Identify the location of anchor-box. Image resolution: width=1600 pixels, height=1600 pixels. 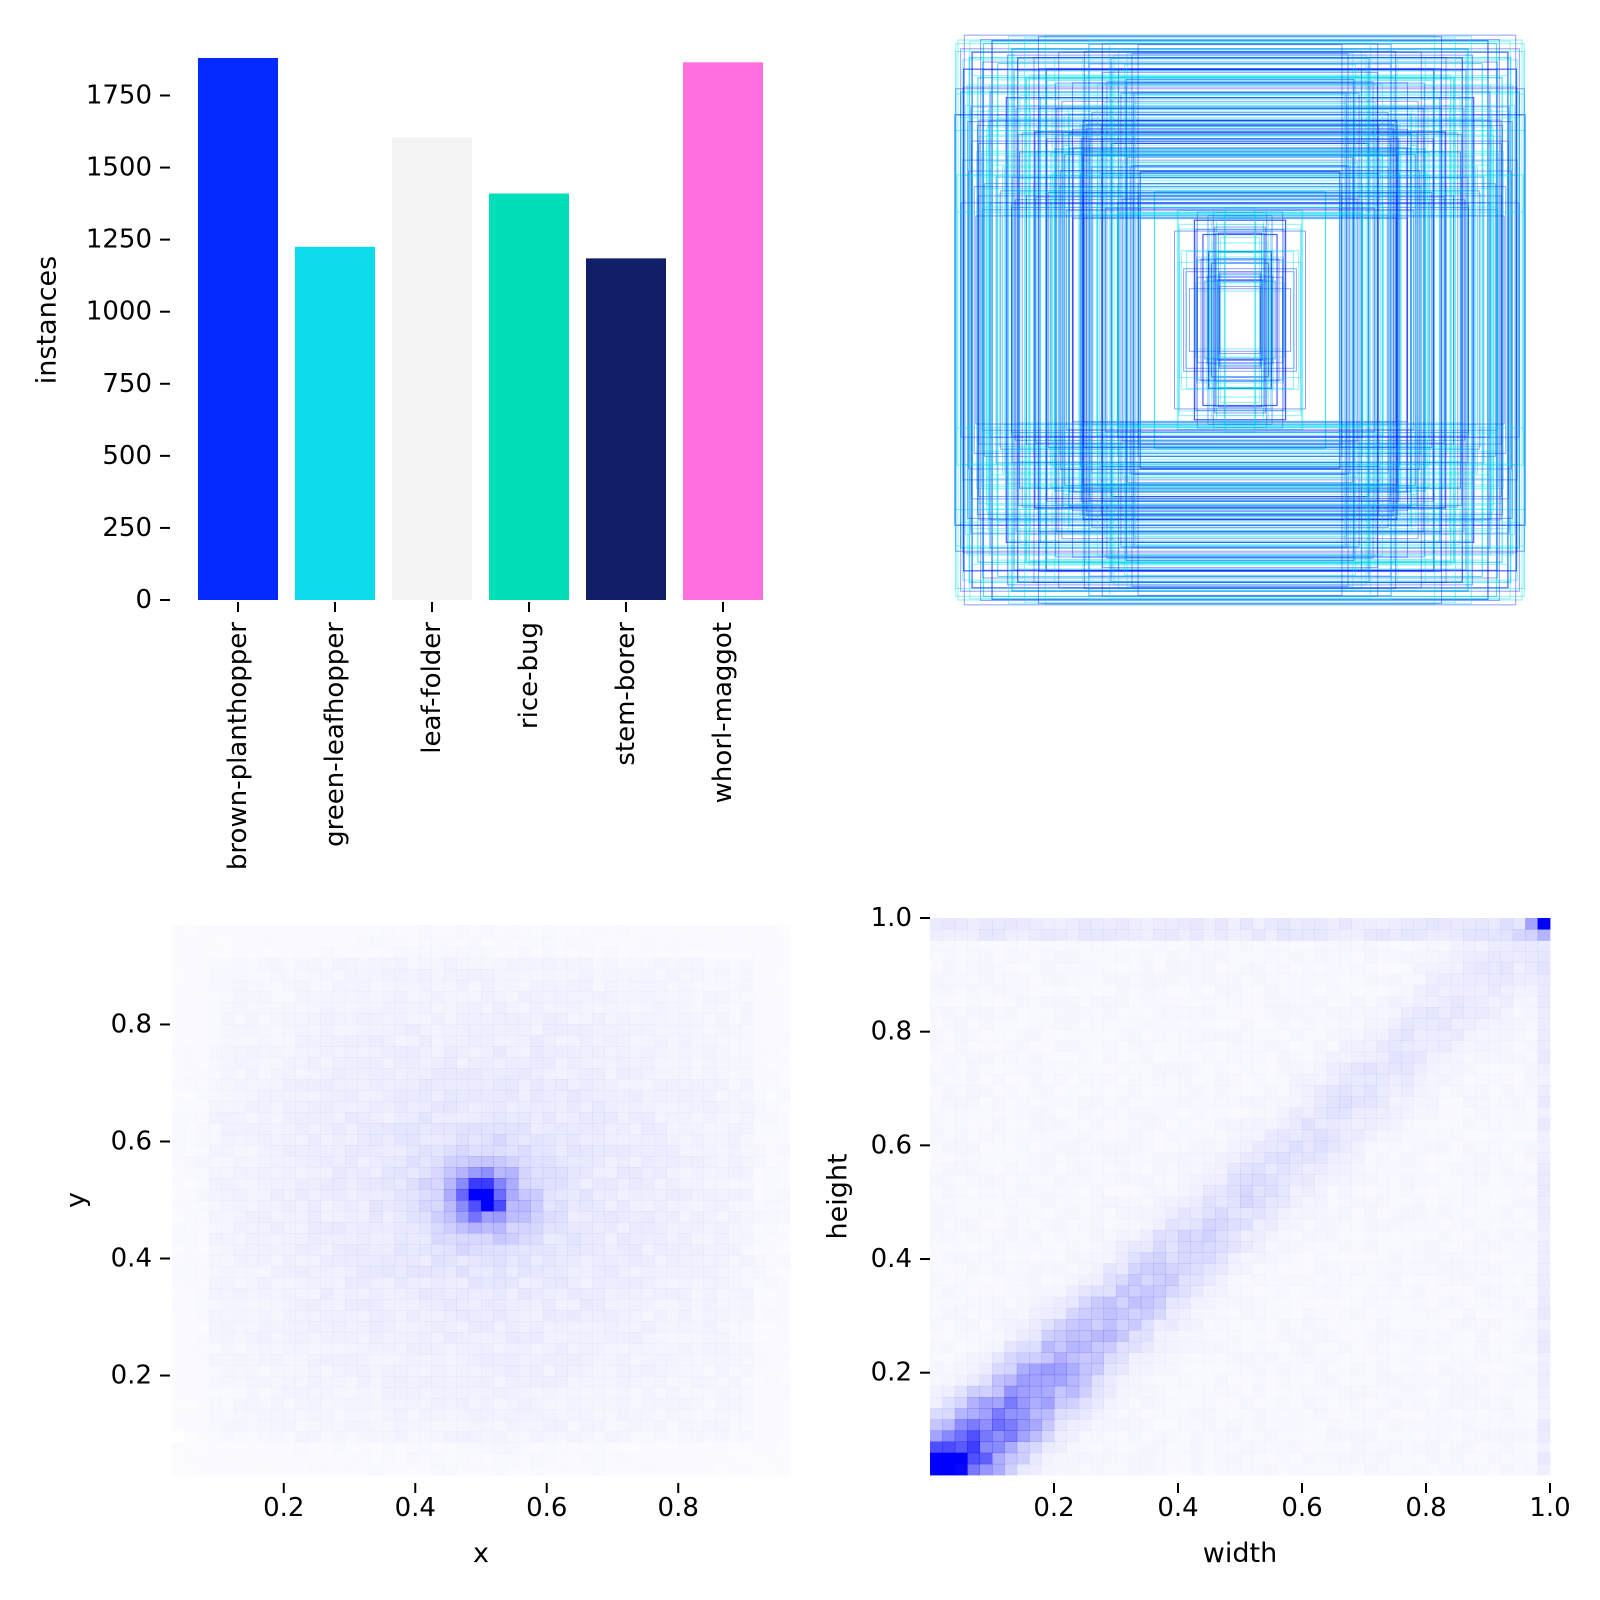
(1240, 320).